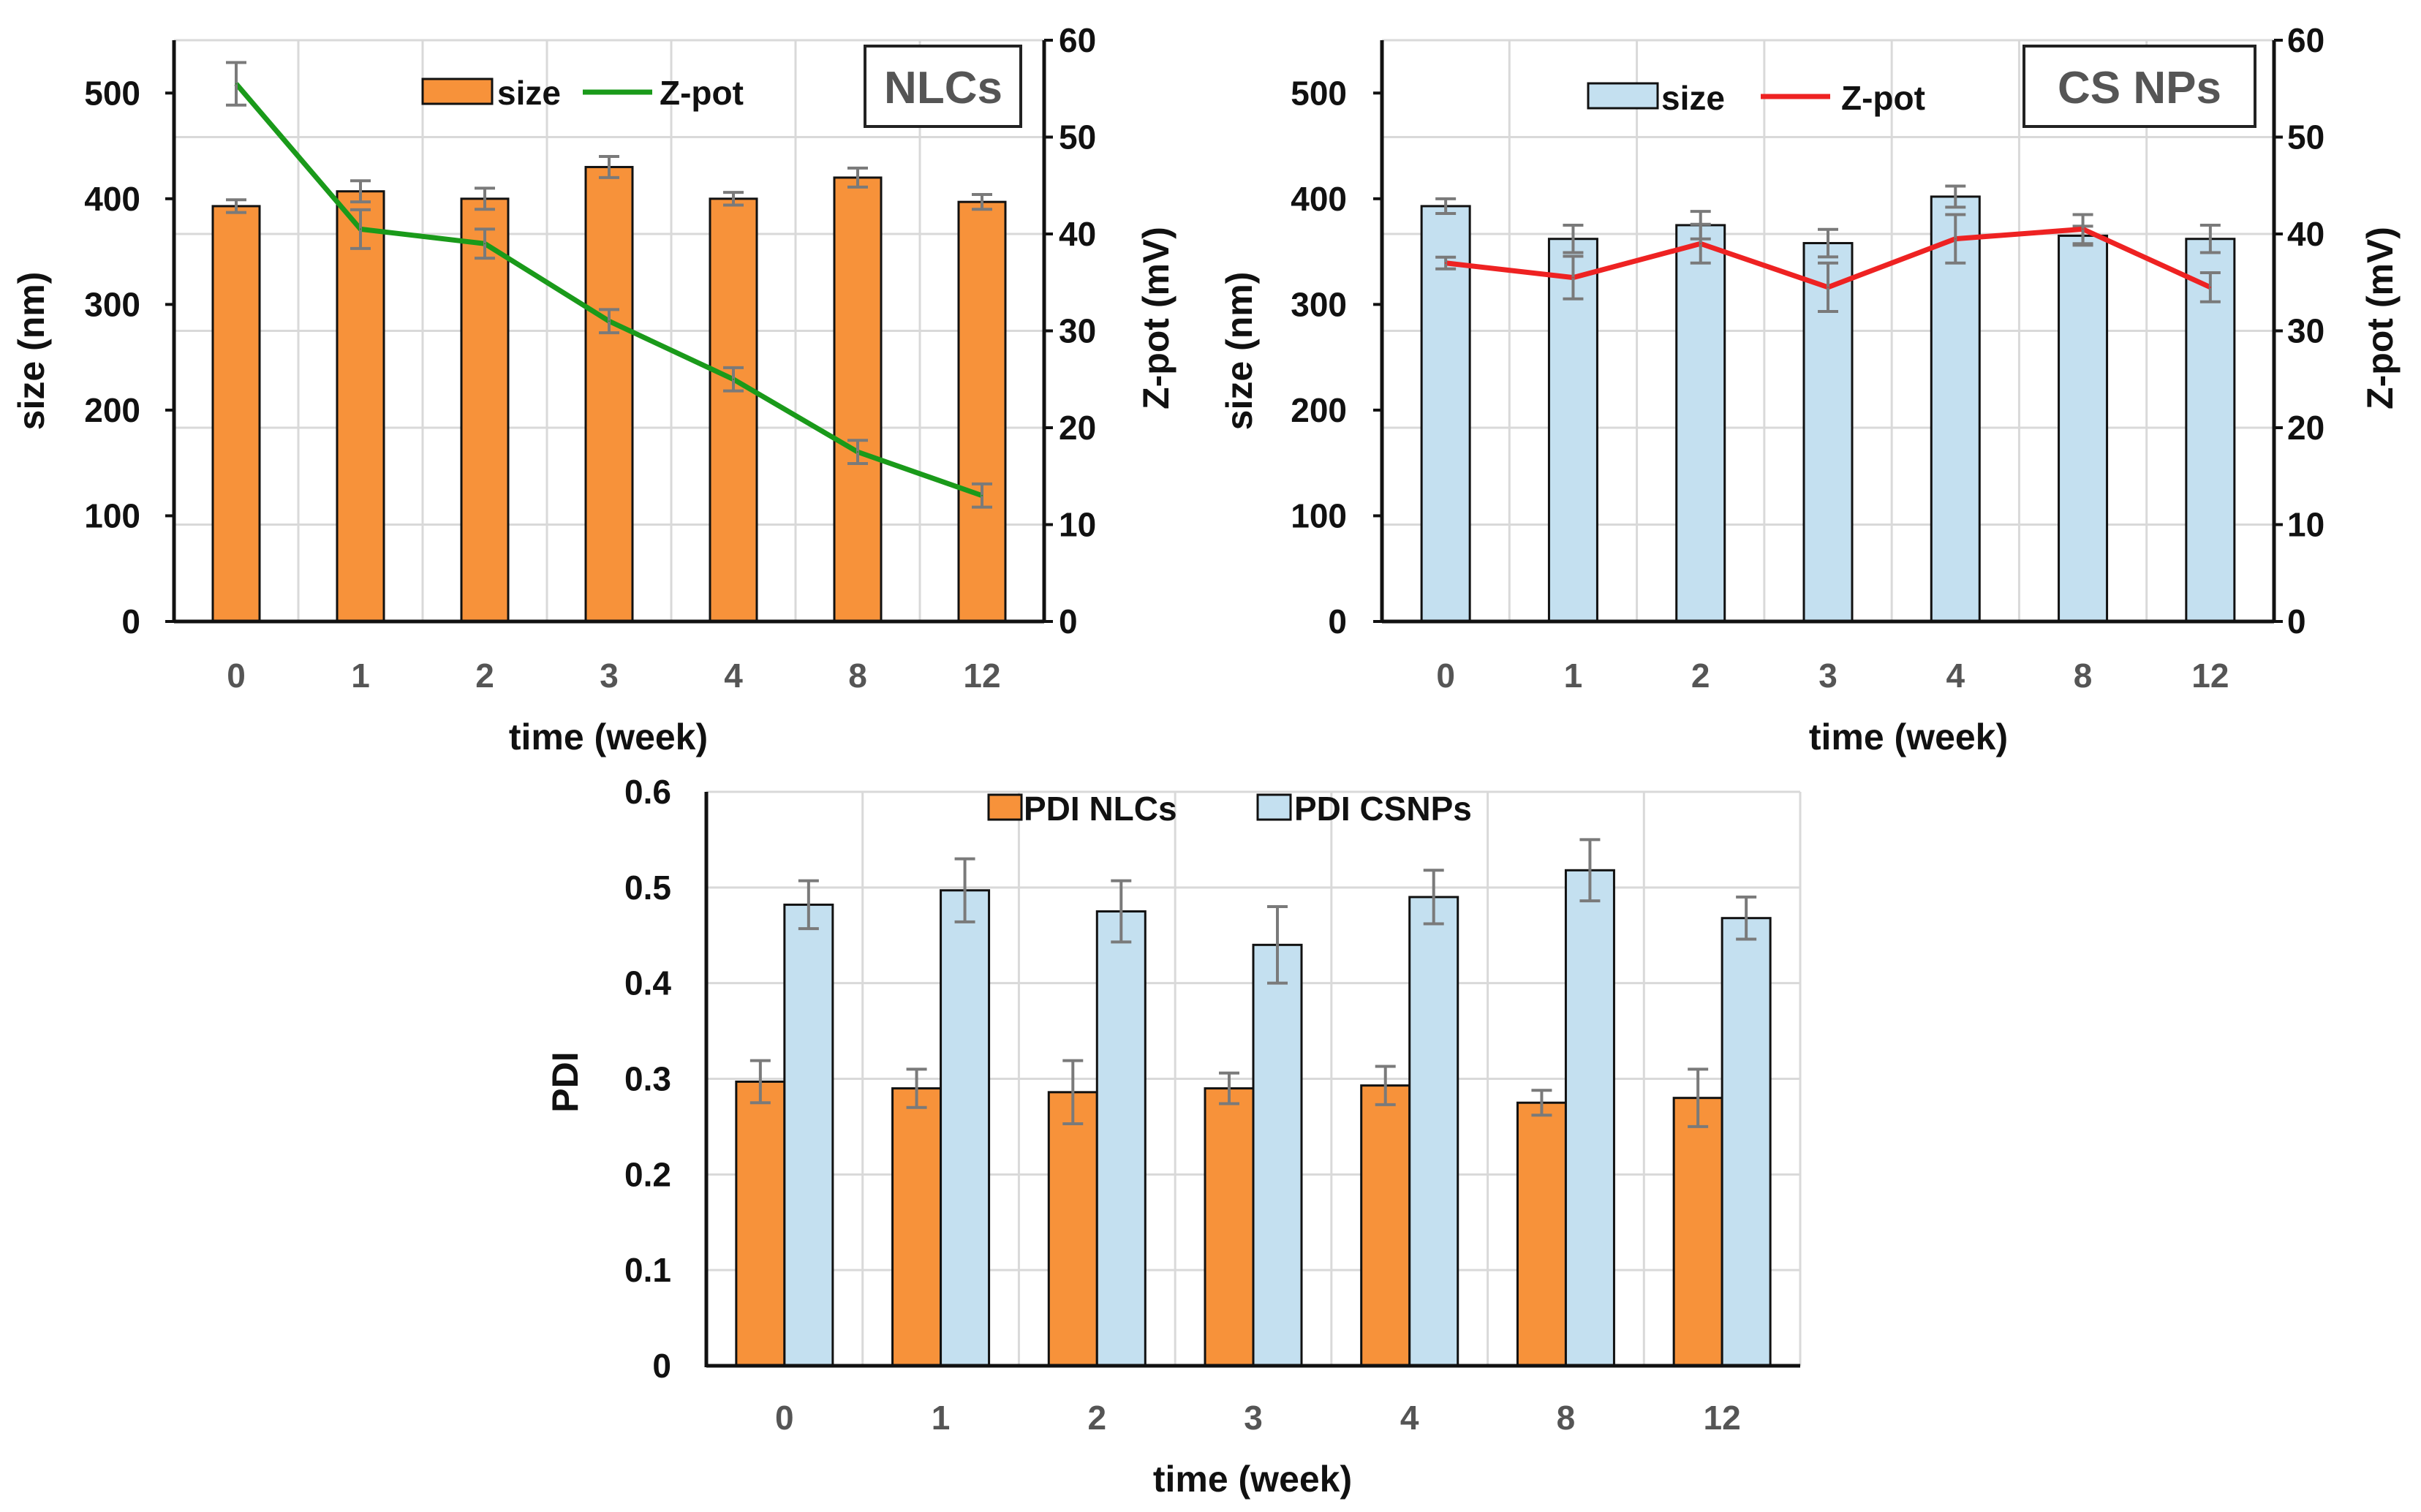 The height and width of the screenshot is (1512, 2421). Describe the element at coordinates (2305, 40) in the screenshot. I see `cs-y2tick-60: 60` at that location.